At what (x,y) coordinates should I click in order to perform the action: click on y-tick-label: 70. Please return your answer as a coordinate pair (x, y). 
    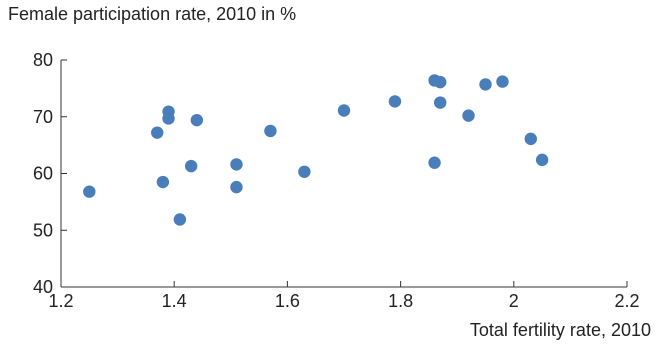
    Looking at the image, I should click on (43, 117).